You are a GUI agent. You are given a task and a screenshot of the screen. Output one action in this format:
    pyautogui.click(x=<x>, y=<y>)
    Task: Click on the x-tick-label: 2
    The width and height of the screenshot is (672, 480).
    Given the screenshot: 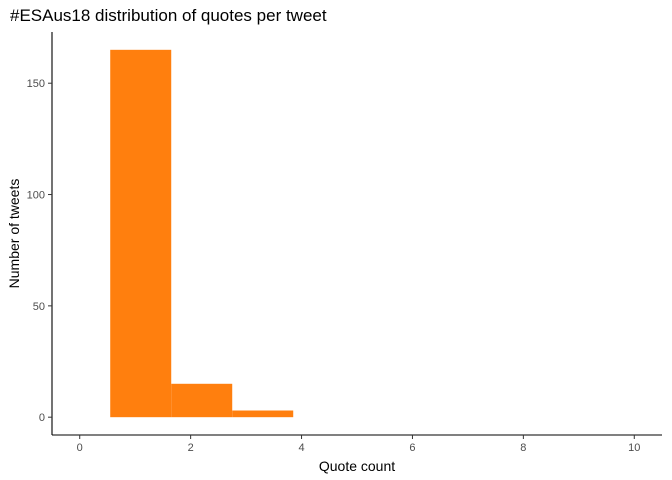 What is the action you would take?
    pyautogui.click(x=191, y=448)
    